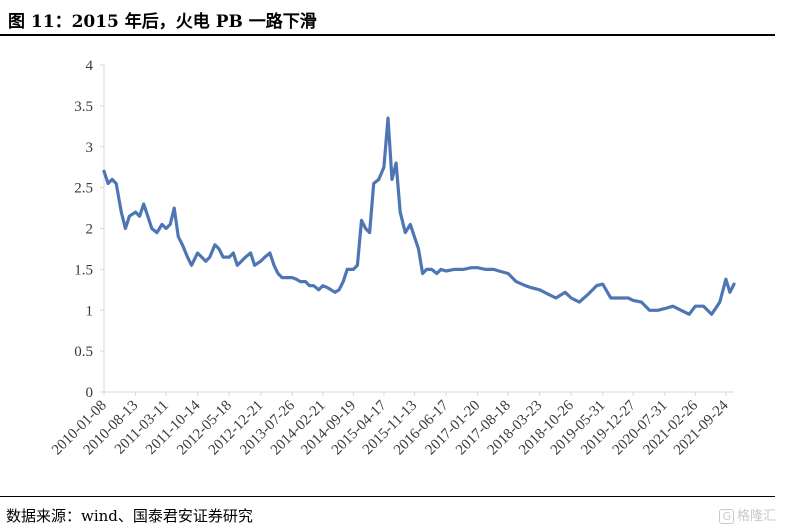 This screenshot has width=786, height=530. Describe the element at coordinates (90, 66) in the screenshot. I see `y-tick-label: 4` at that location.